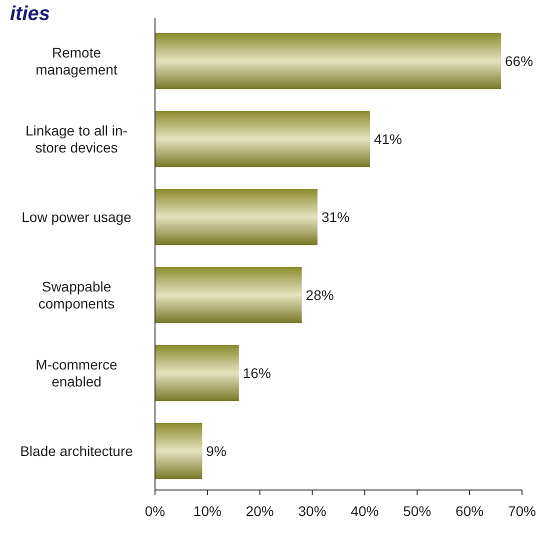 The width and height of the screenshot is (544, 538). What do you see at coordinates (30, 14) in the screenshot?
I see `chart-title: ities` at bounding box center [30, 14].